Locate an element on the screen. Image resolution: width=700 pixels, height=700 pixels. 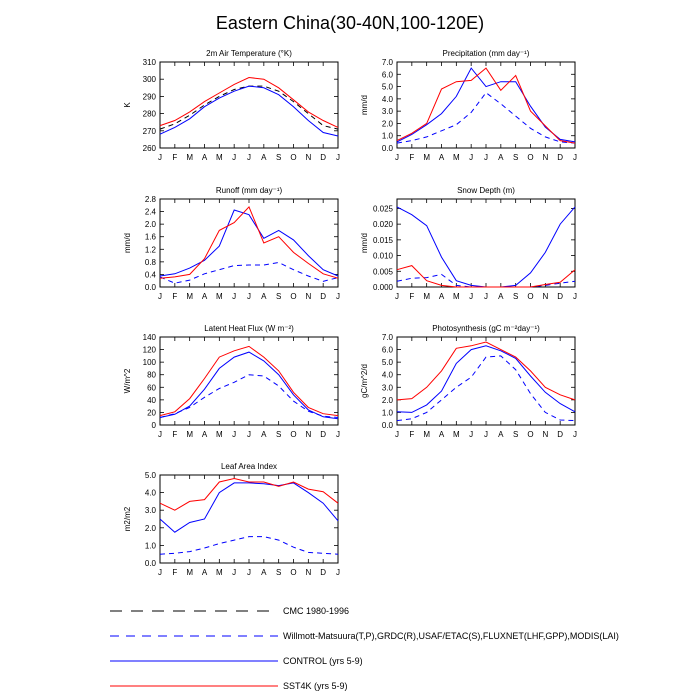
page-title: Eastern China(30-40N,100-120E) is located at coordinates (350, 23).